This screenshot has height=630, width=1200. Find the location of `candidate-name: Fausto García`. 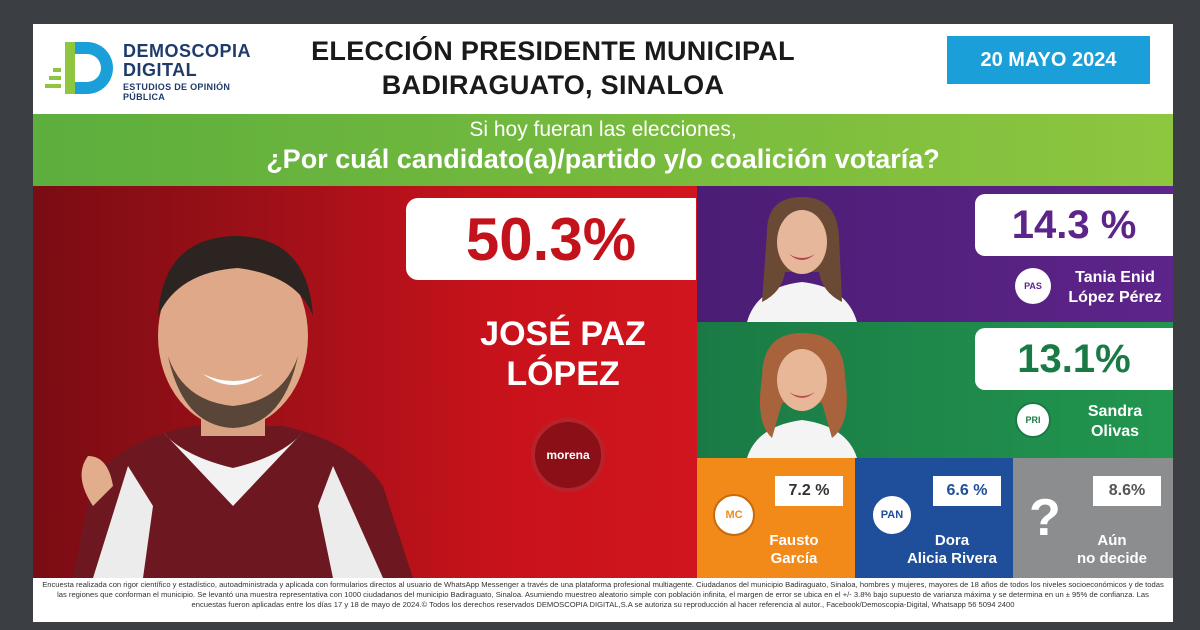

candidate-name: Fausto García is located at coordinates (794, 550).